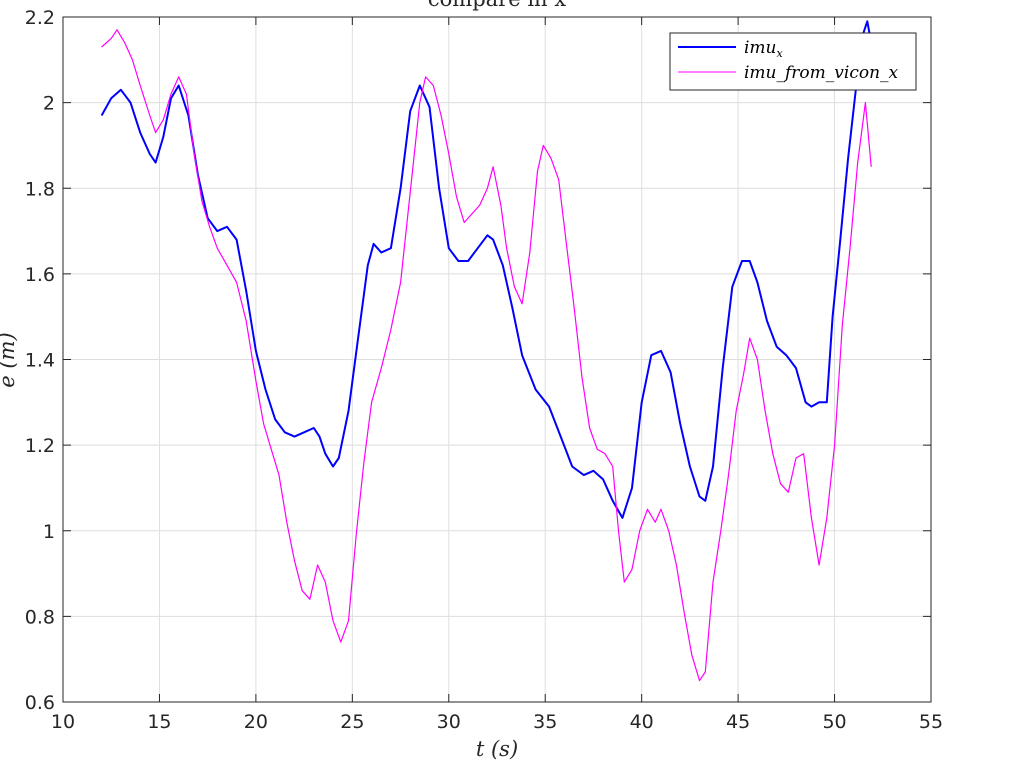  Describe the element at coordinates (545, 722) in the screenshot. I see `x-tick-label: 35` at that location.